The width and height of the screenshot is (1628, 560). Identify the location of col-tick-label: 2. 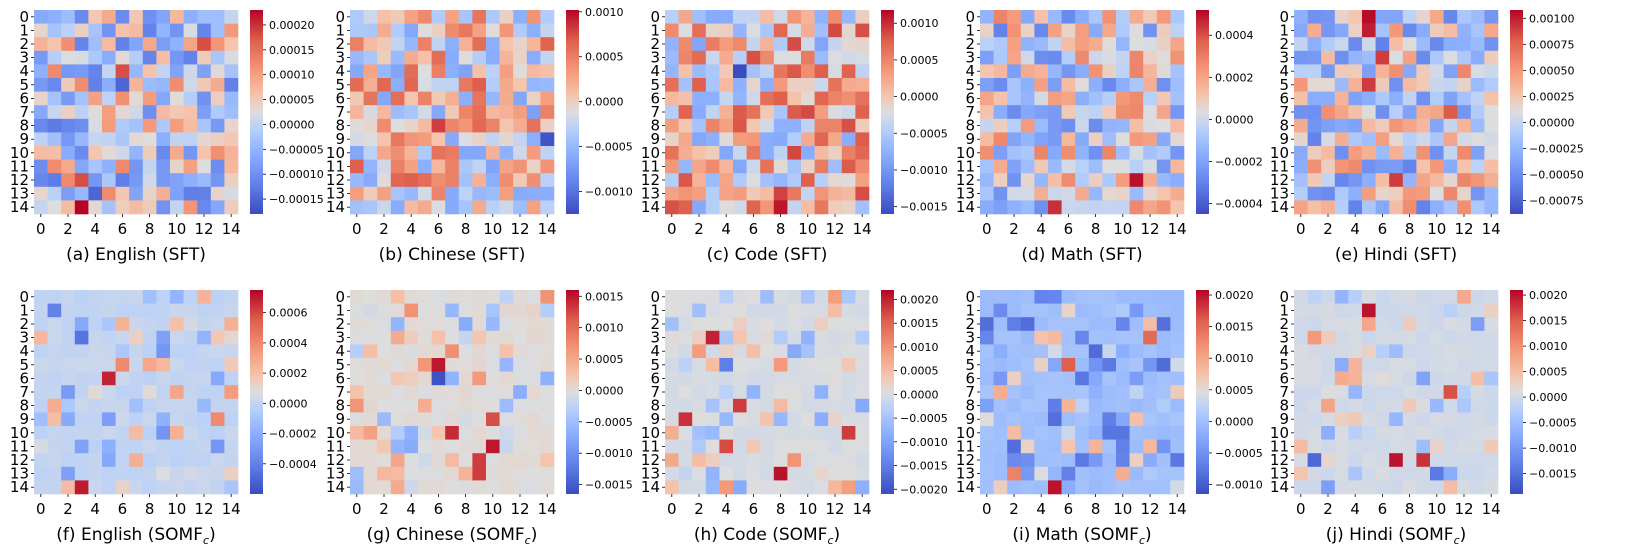
(1014, 509).